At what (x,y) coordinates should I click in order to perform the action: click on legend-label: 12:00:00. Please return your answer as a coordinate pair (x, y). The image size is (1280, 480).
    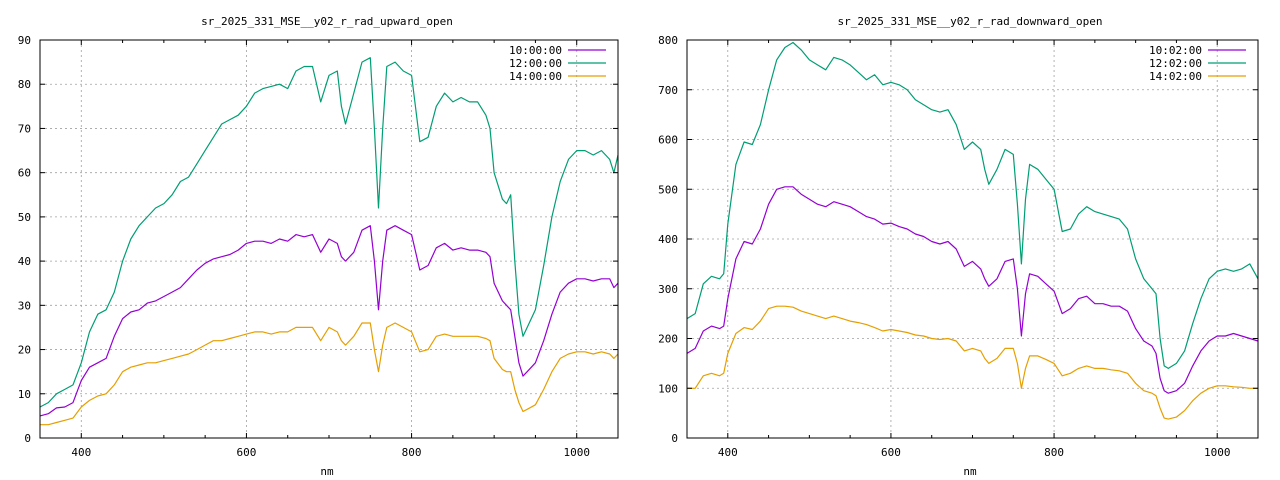
    Looking at the image, I should click on (535, 63).